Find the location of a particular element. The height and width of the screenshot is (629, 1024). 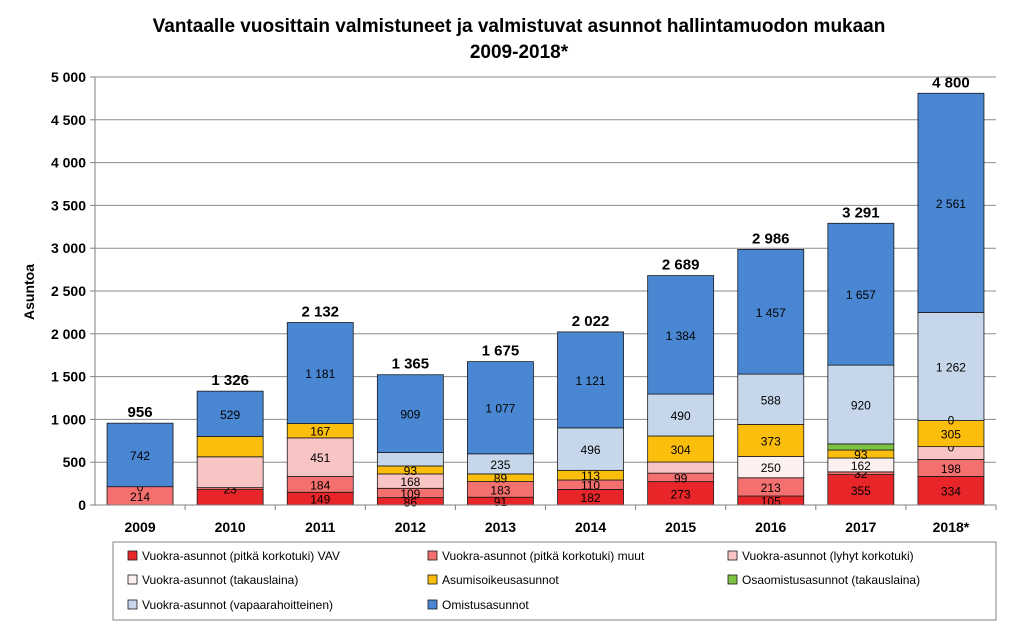

data-label: 91 is located at coordinates (501, 502).